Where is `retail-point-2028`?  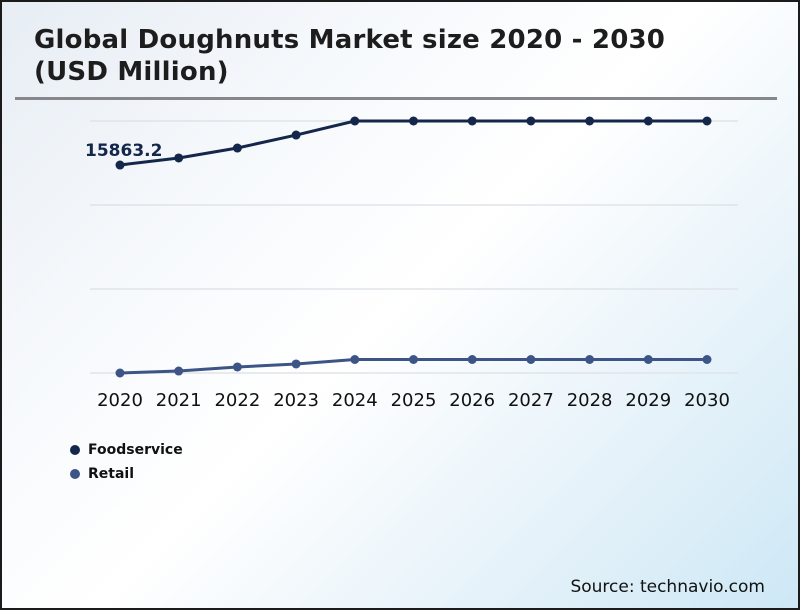 retail-point-2028 is located at coordinates (590, 359).